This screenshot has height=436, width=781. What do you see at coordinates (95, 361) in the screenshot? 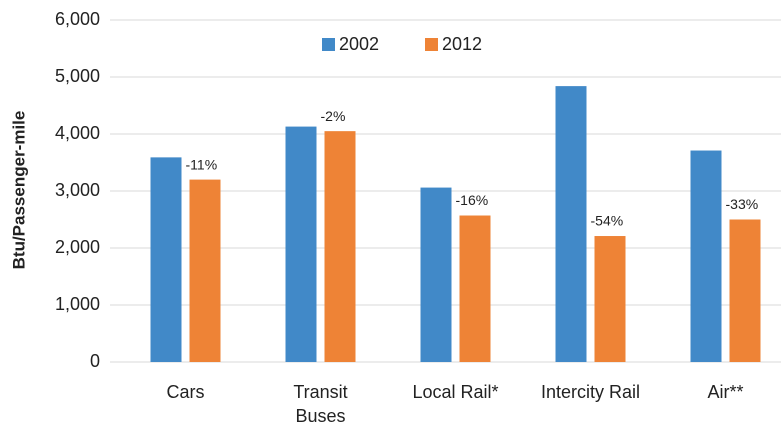
I see `y-tick-label: 0` at bounding box center [95, 361].